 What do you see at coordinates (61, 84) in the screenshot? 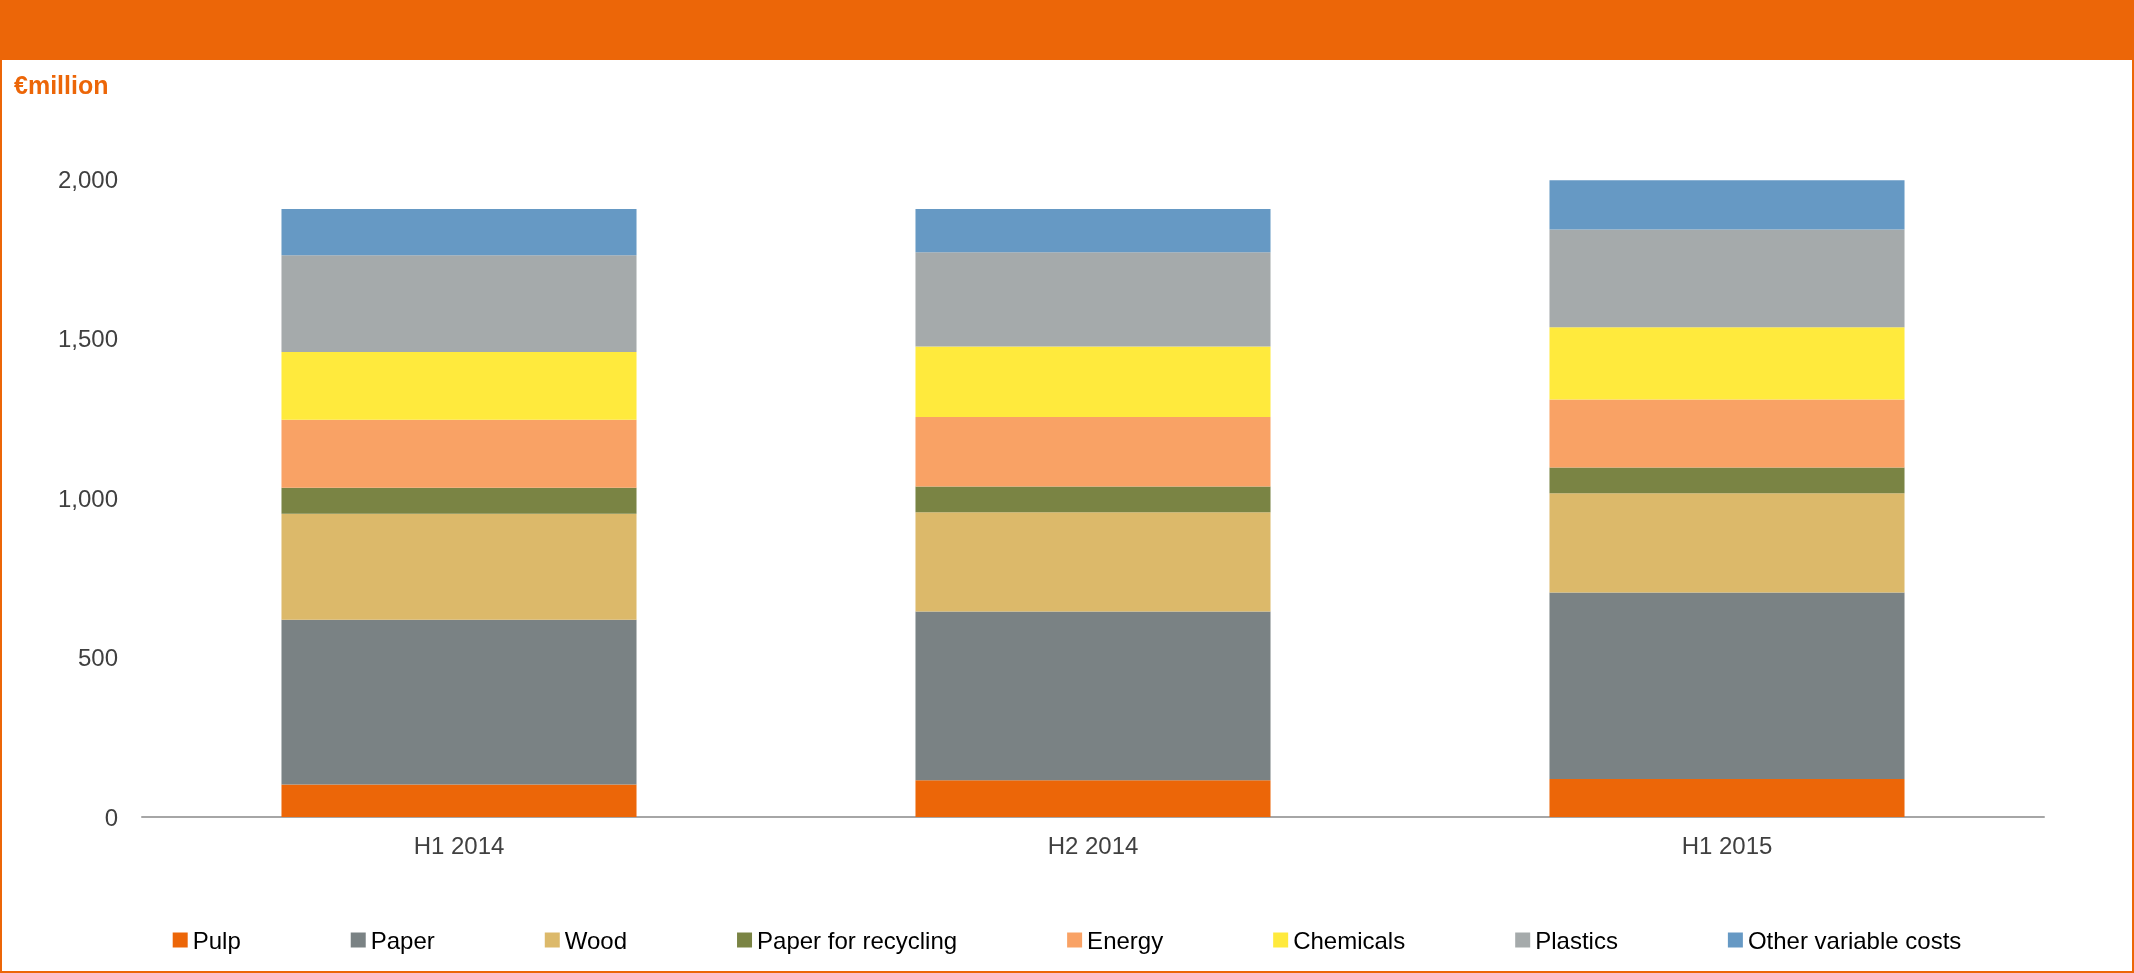
I see `y-axis-title: €million` at bounding box center [61, 84].